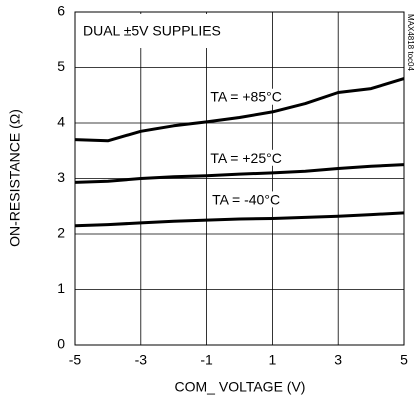 This screenshot has height=403, width=417. I want to click on x-tick-label: 1, so click(273, 360).